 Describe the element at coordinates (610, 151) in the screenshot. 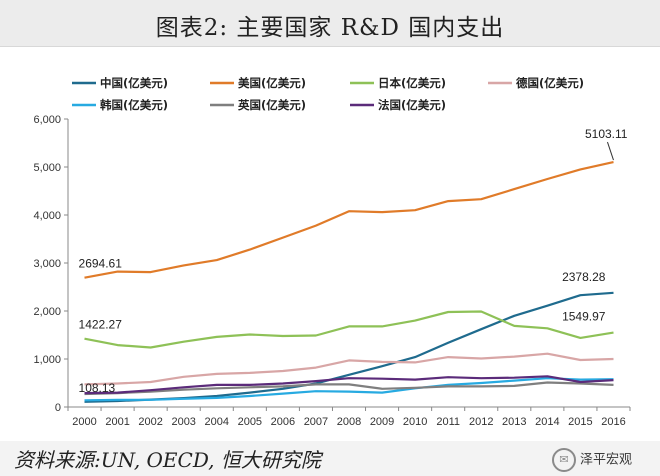

I see `leader-line` at that location.